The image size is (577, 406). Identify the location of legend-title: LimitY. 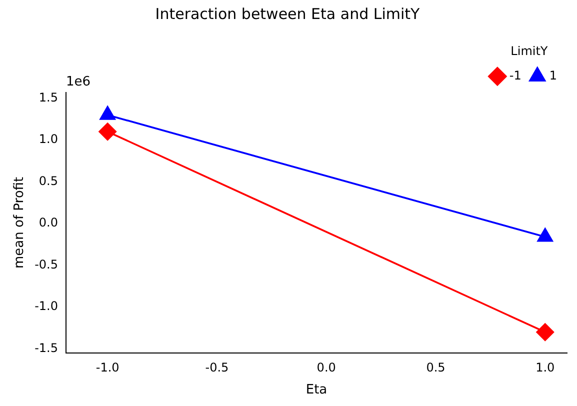
(529, 51).